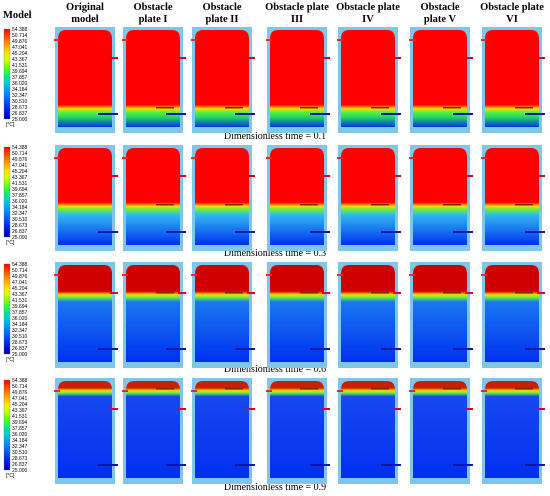 This screenshot has width=550, height=496. I want to click on legend-tick-label: 30.510, so click(20, 337).